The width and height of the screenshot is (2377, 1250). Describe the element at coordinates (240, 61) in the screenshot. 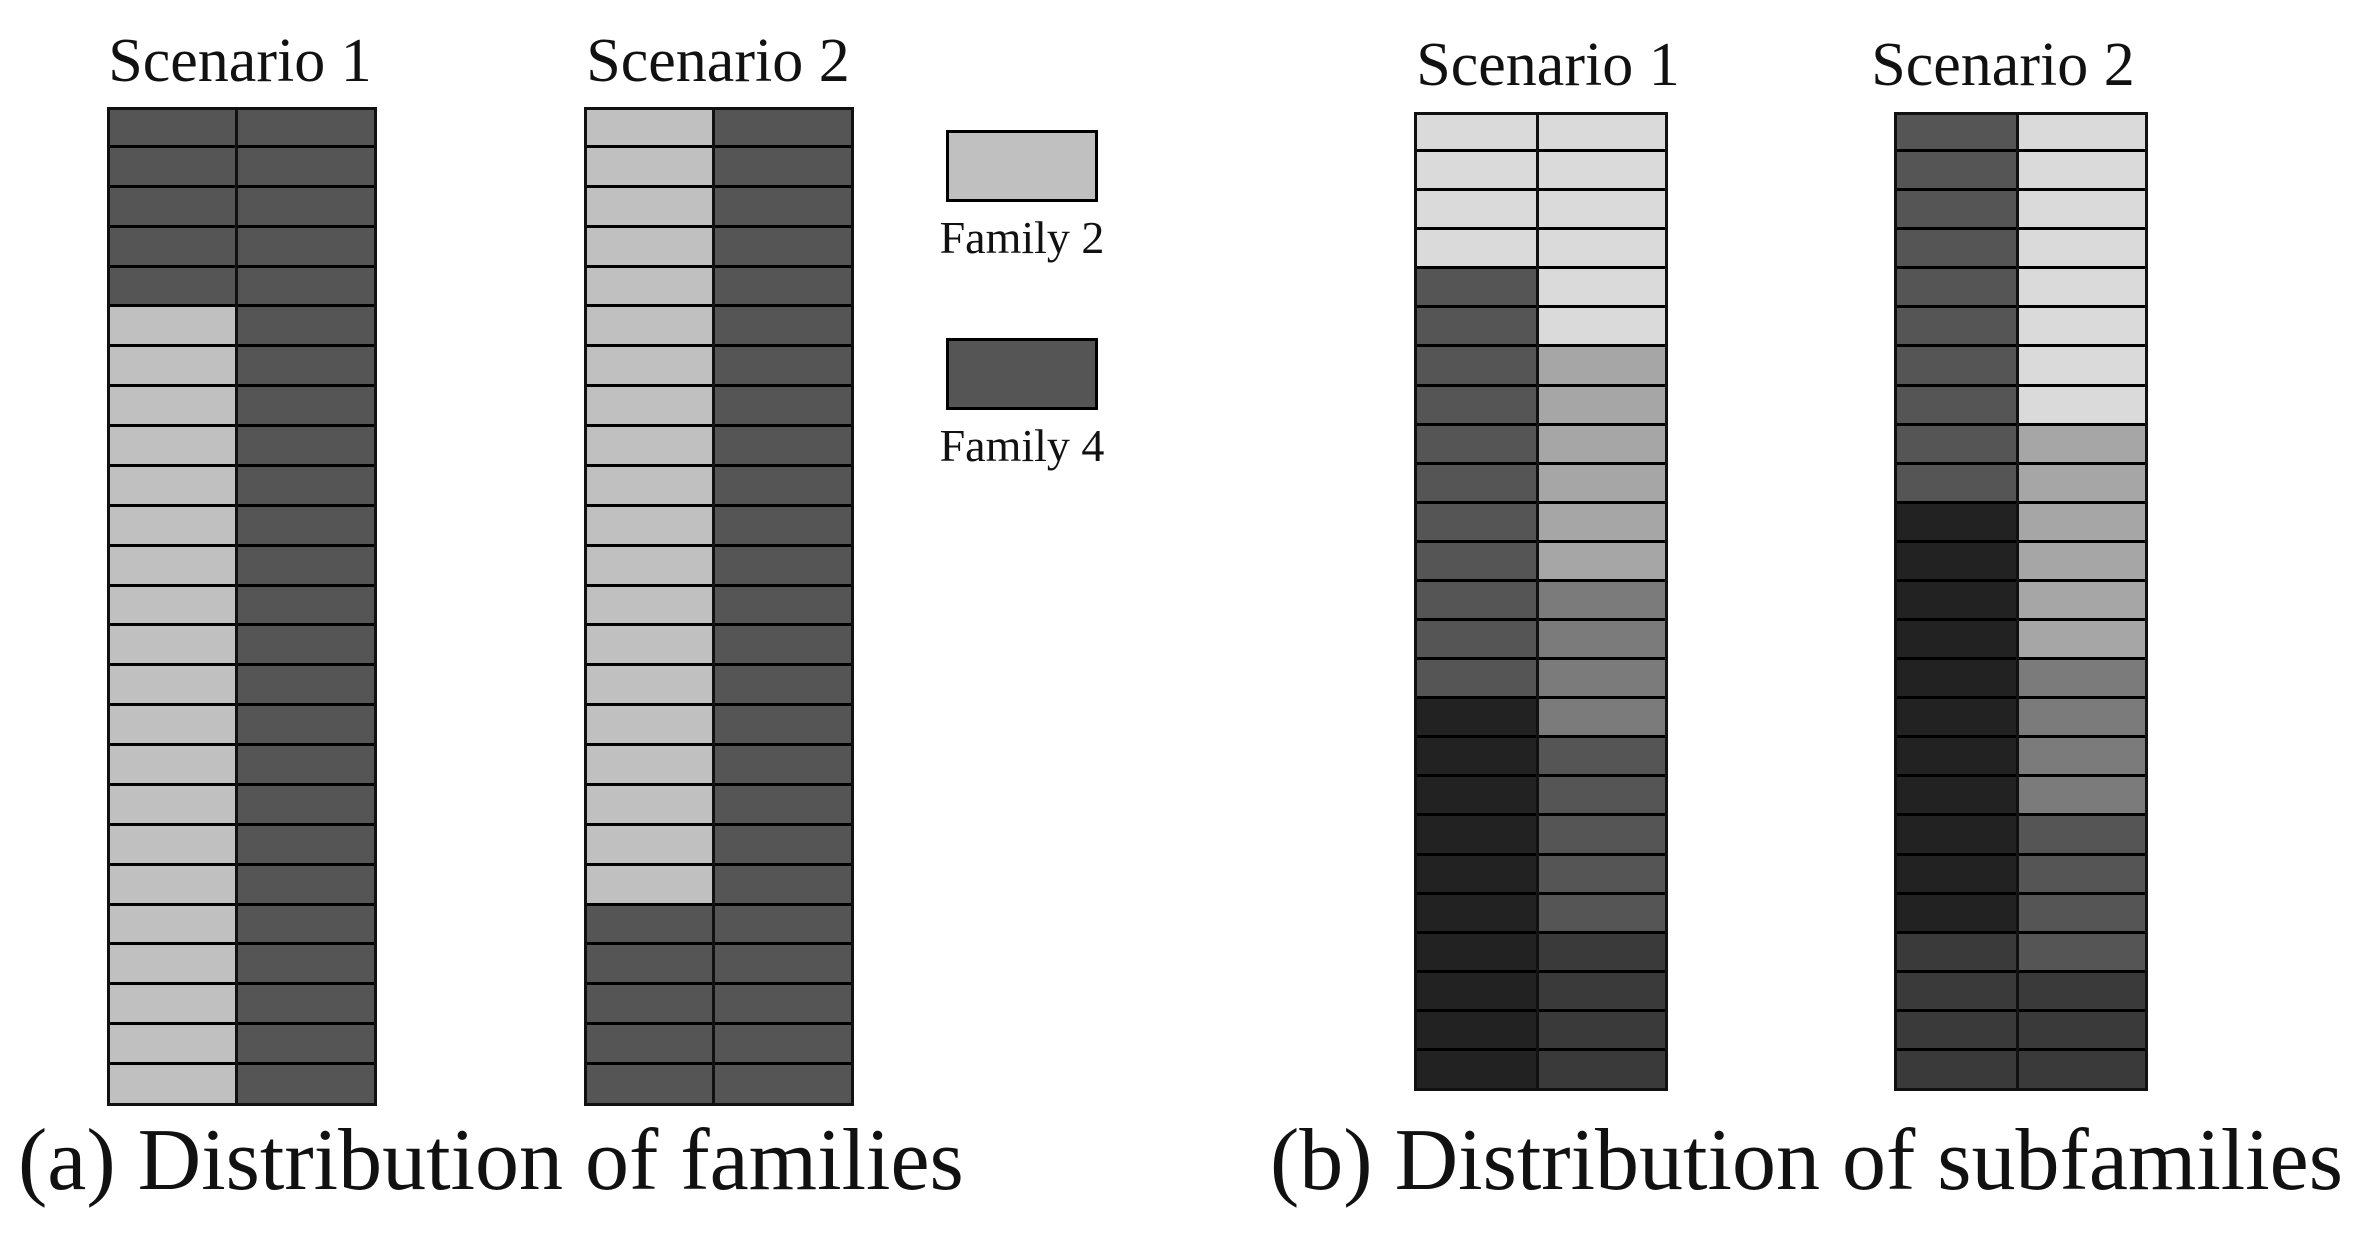

I see `panel-a-scenario-1-title: Scenario 1` at that location.